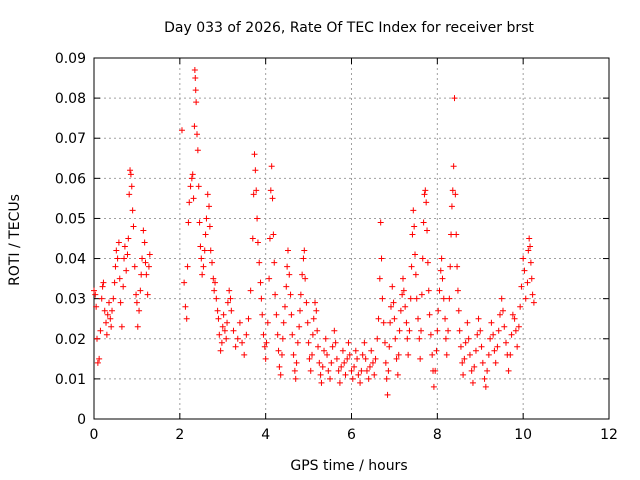 The image size is (640, 480). I want to click on y-tick-label: 0.01, so click(70, 380).